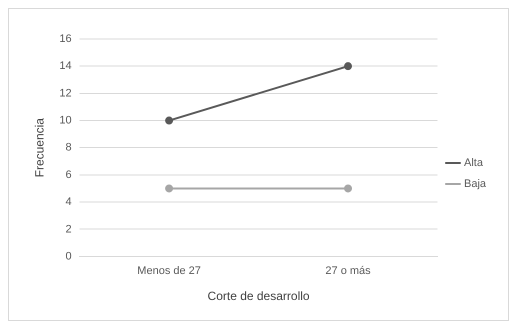 Image resolution: width=519 pixels, height=331 pixels. I want to click on y-tick-label: 4, so click(69, 202).